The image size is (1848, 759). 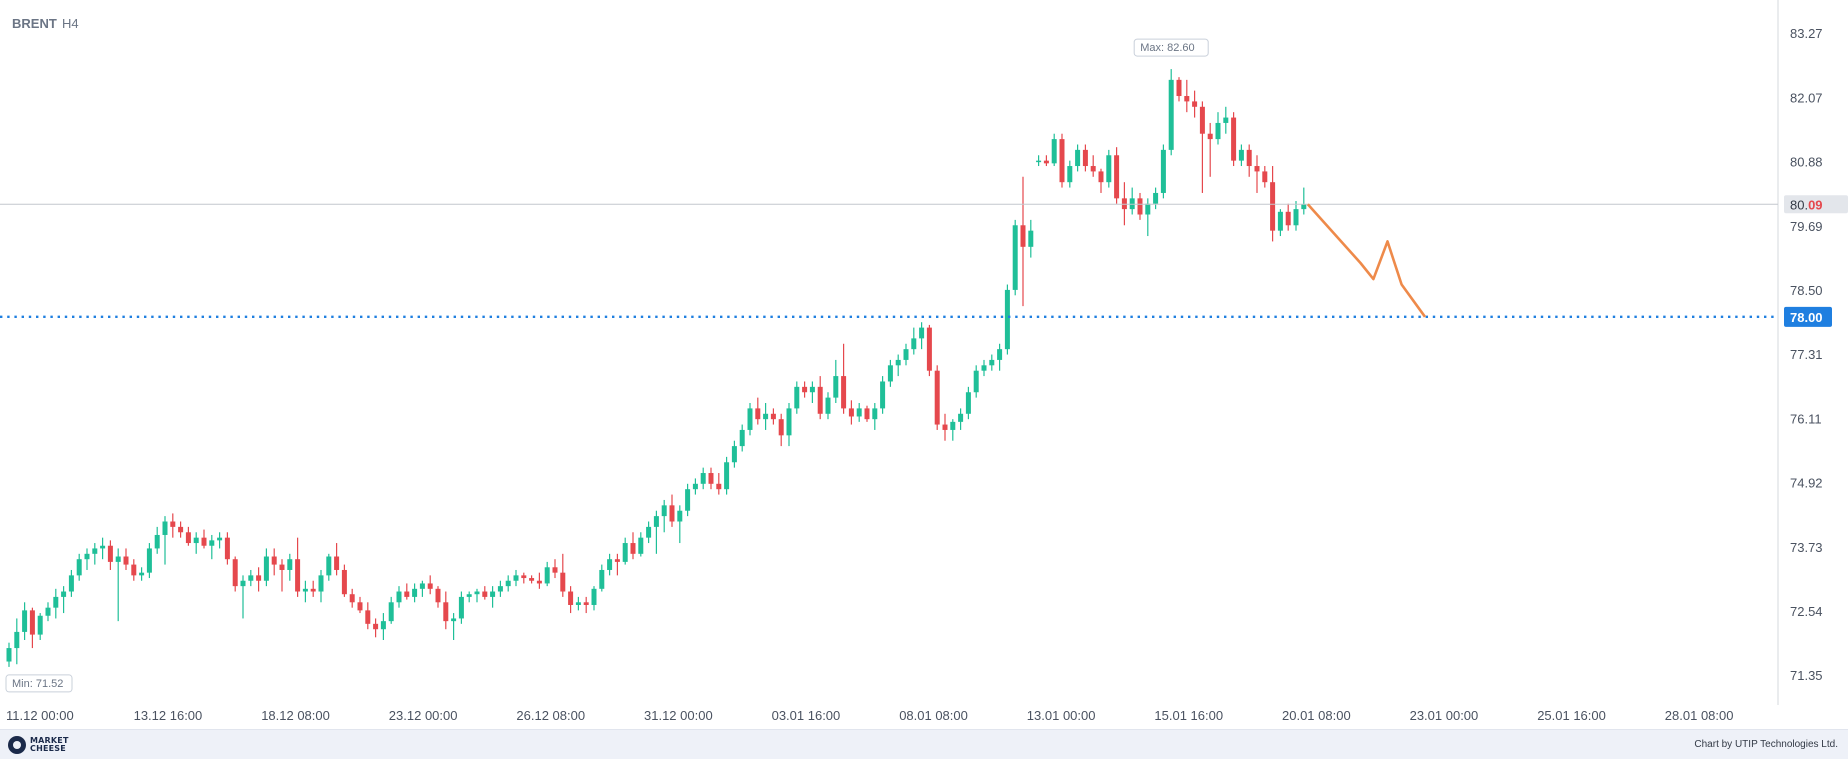 What do you see at coordinates (1806, 611) in the screenshot?
I see `y-tick-label: 72.54` at bounding box center [1806, 611].